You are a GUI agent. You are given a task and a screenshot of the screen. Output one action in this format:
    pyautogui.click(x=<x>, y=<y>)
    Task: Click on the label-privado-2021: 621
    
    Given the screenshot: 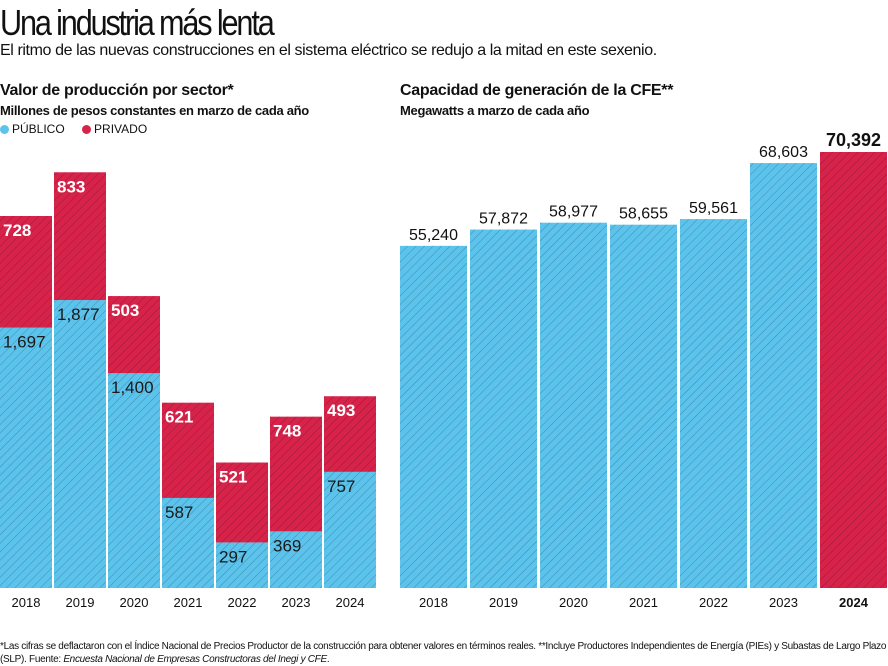 What is the action you would take?
    pyautogui.click(x=179, y=417)
    